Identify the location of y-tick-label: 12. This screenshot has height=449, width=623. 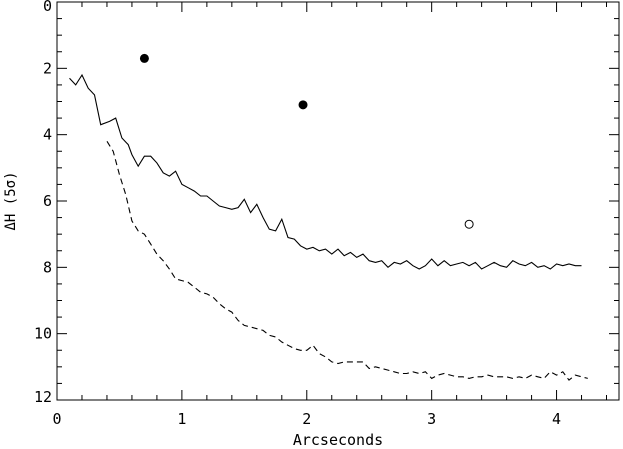
(43, 397).